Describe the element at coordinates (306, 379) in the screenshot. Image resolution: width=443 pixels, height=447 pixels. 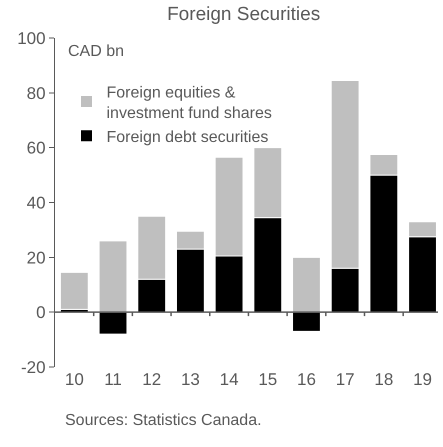
I see `x-tick-label: 16` at that location.